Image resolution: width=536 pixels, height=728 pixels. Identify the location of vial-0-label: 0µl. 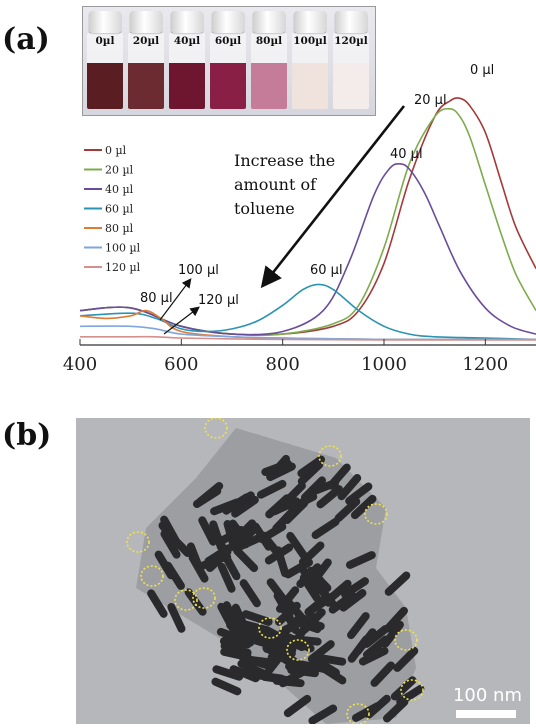
(105, 41).